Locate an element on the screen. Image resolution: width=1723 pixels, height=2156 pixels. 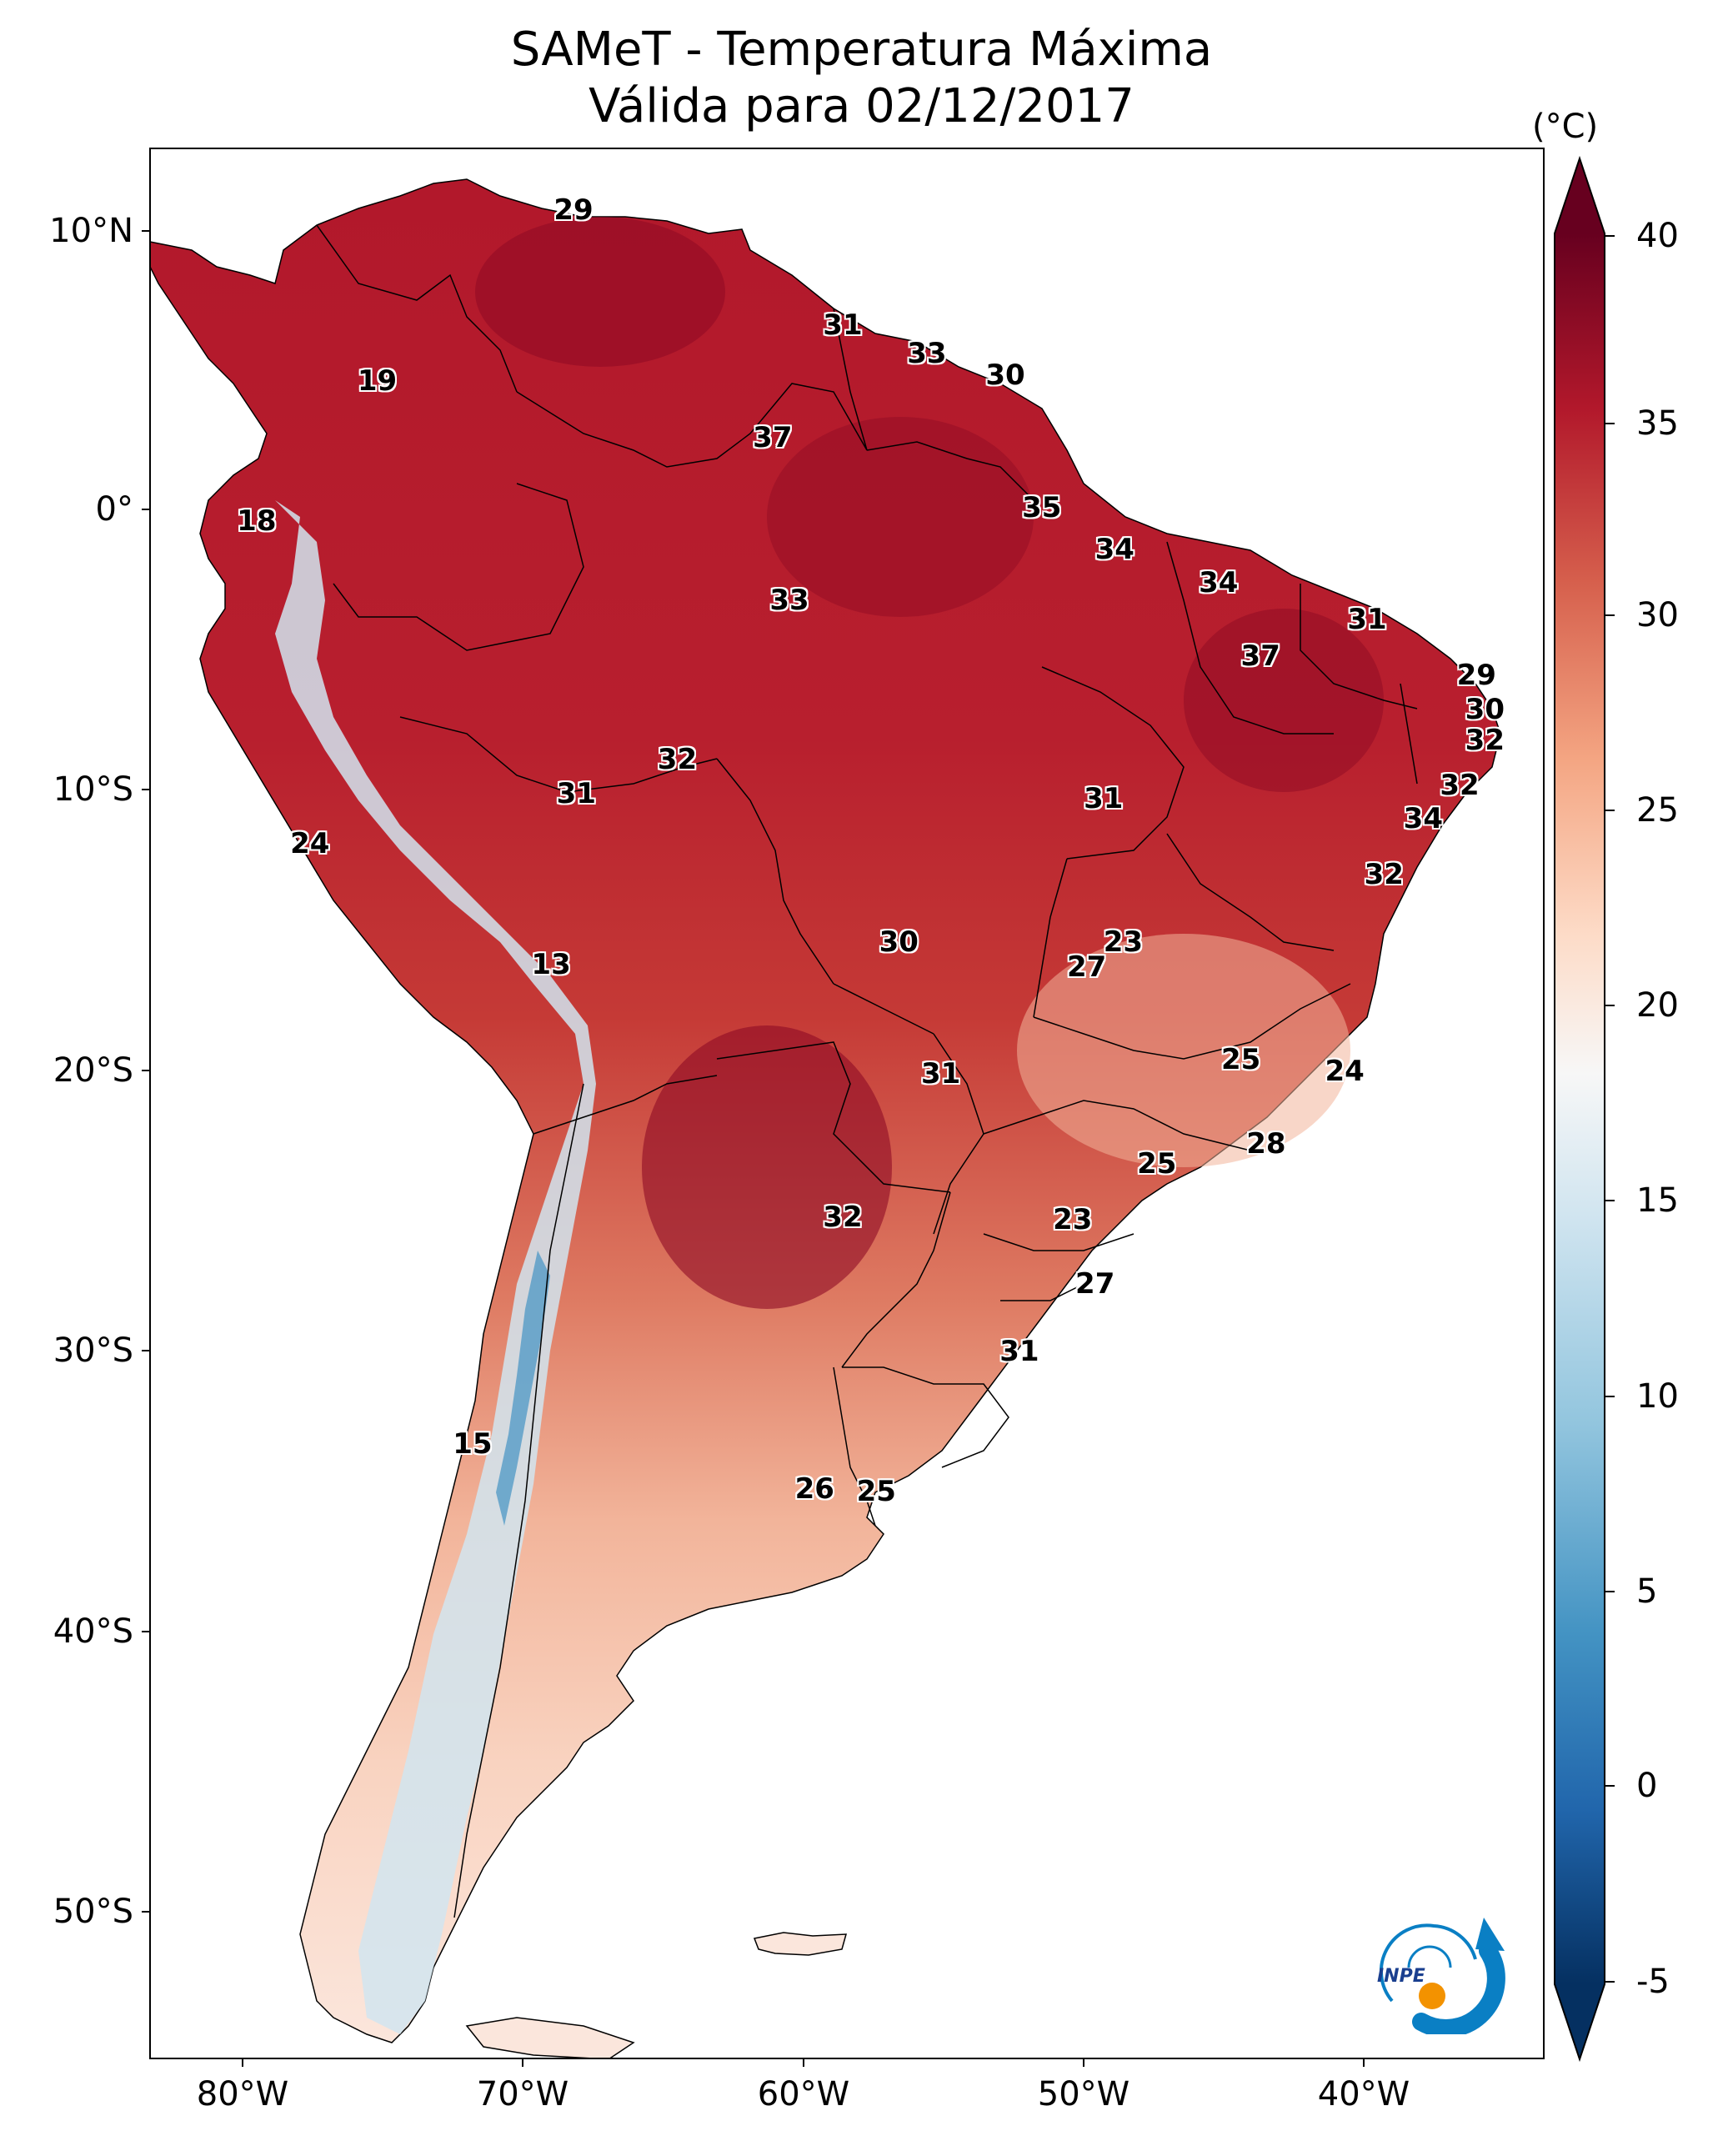
temperature-label: 28 is located at coordinates (1266, 1144).